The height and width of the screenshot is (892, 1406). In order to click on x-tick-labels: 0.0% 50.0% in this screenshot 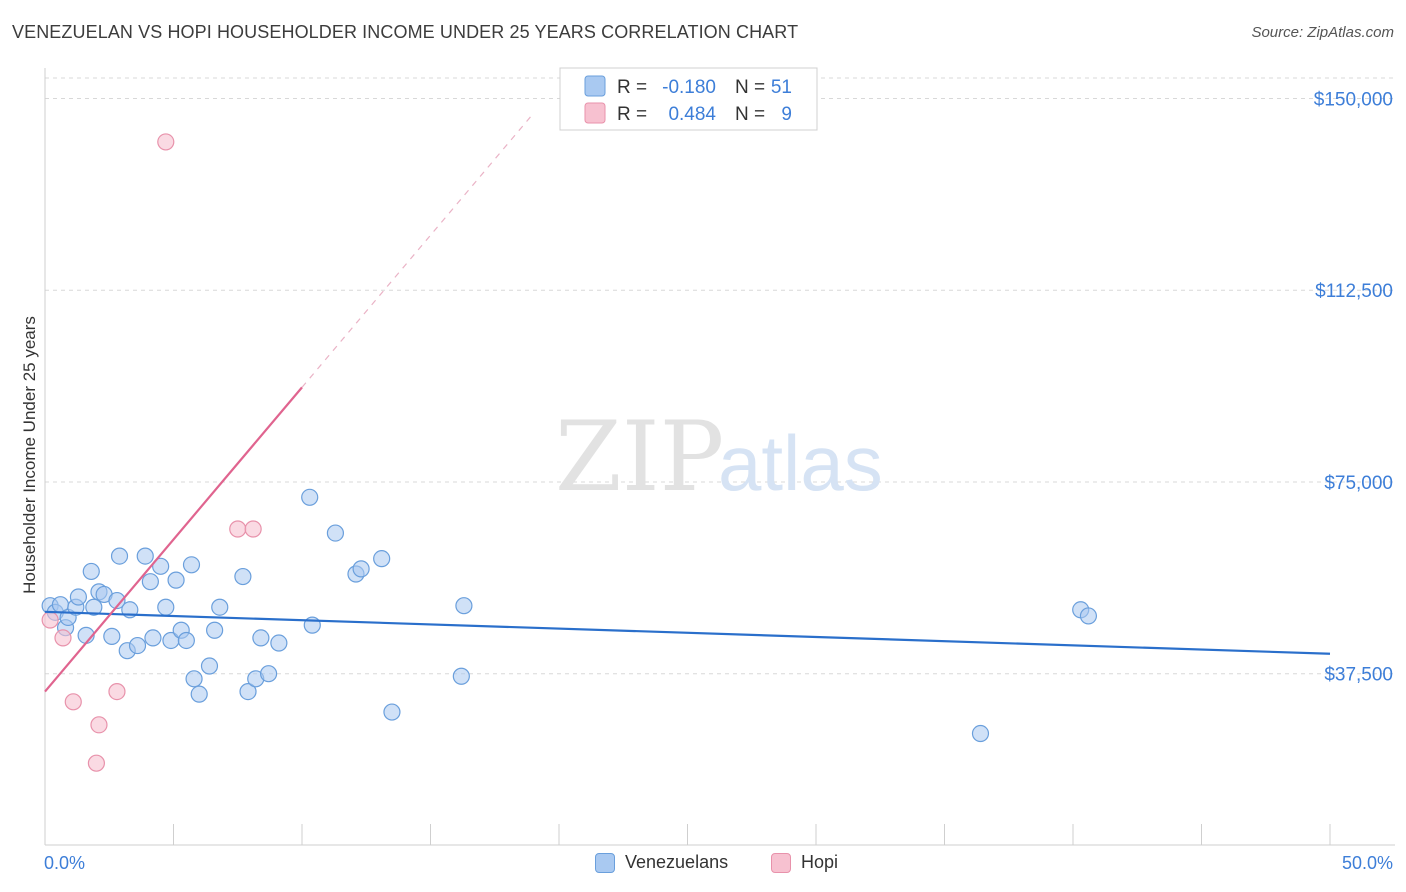, I will do `click(718, 863)`.